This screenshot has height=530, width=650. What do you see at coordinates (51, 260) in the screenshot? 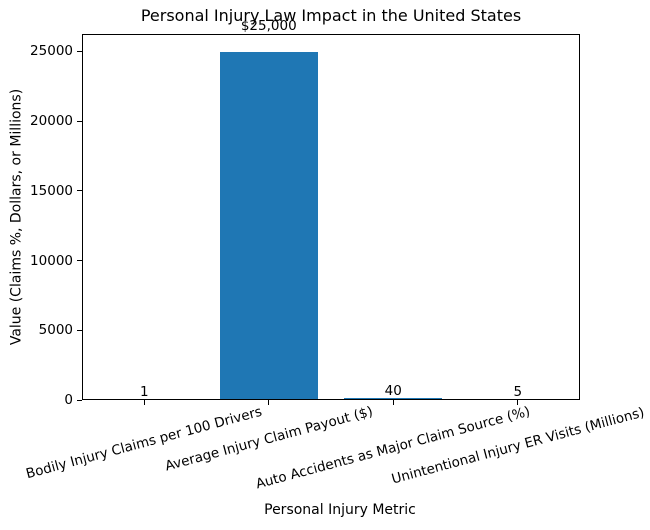
I see `y-tick-label: 10000` at bounding box center [51, 260].